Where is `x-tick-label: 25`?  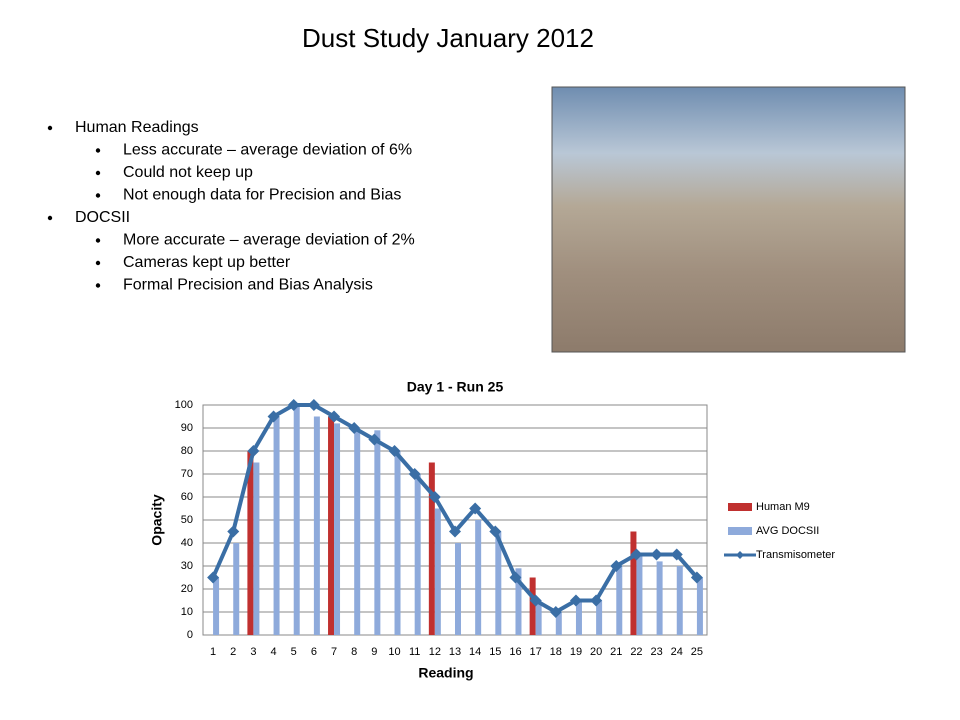 x-tick-label: 25 is located at coordinates (697, 652).